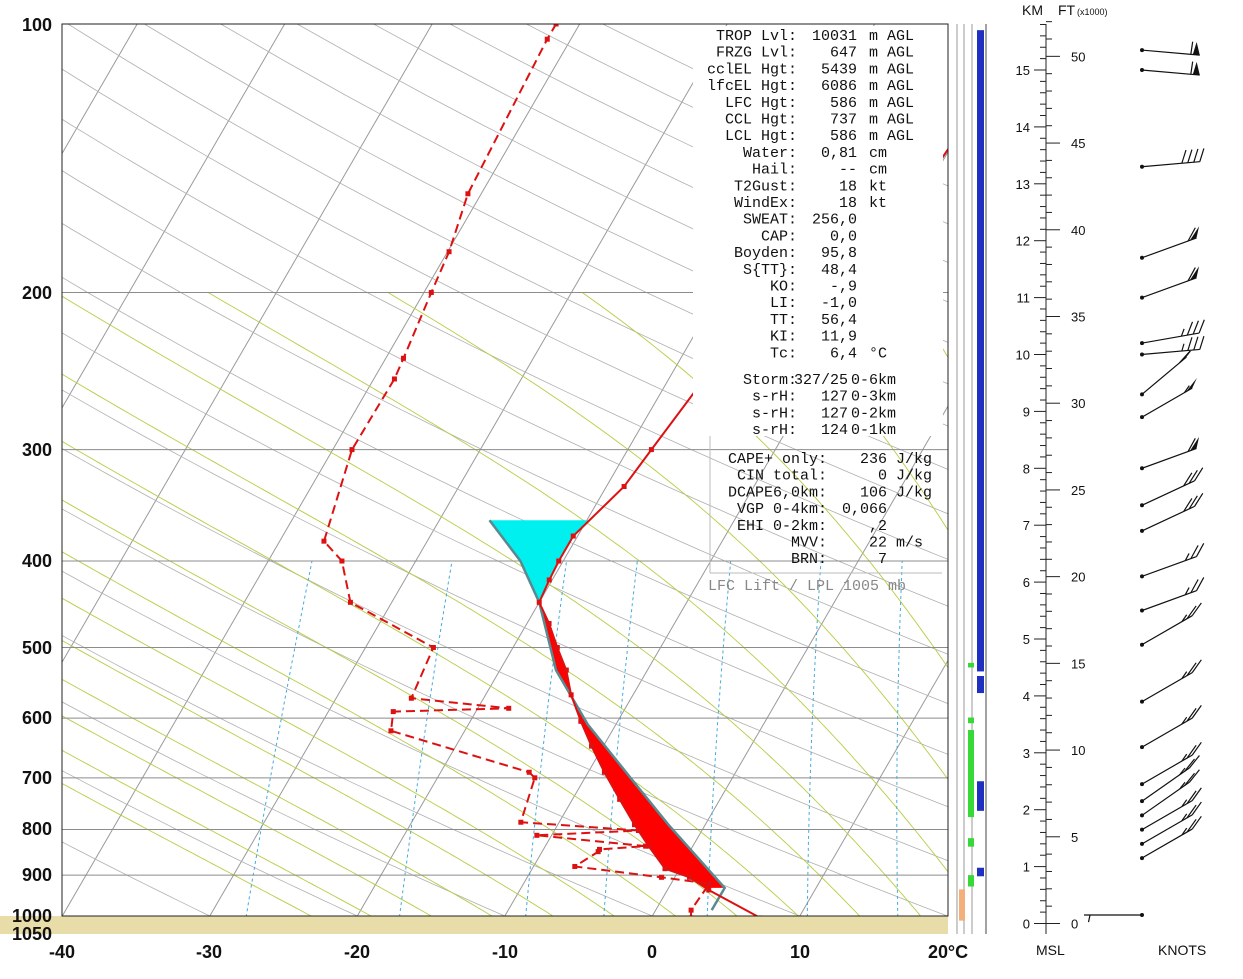  I want to click on km-tick-label: 4, so click(1026, 696).